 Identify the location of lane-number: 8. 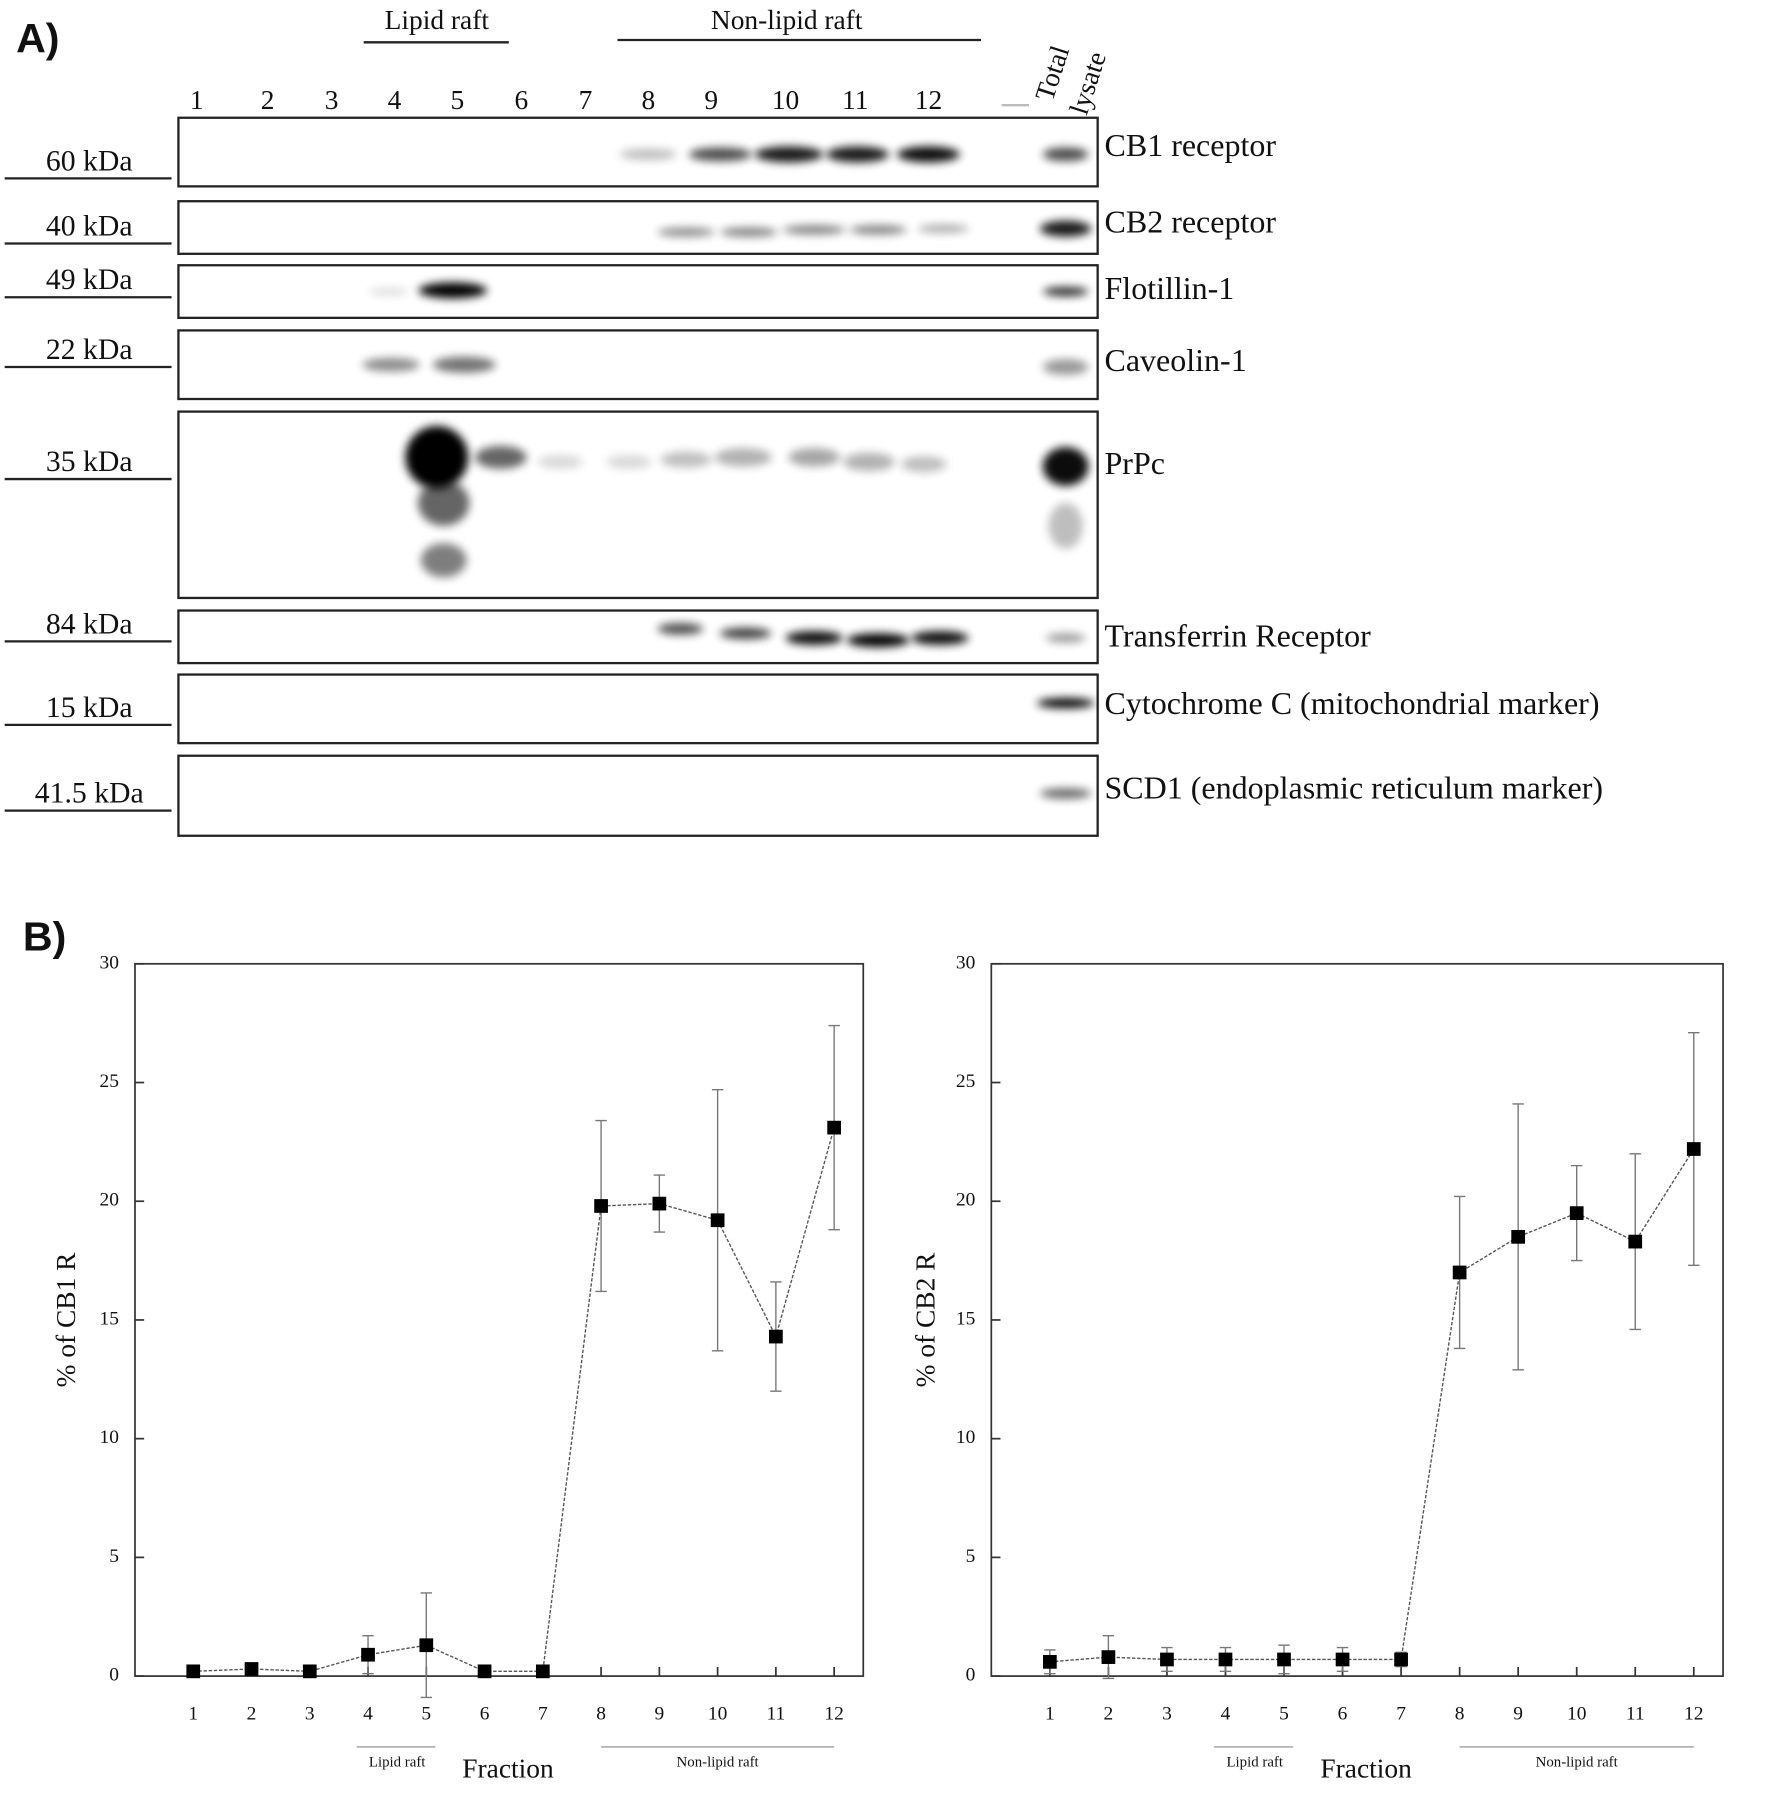
(648, 100).